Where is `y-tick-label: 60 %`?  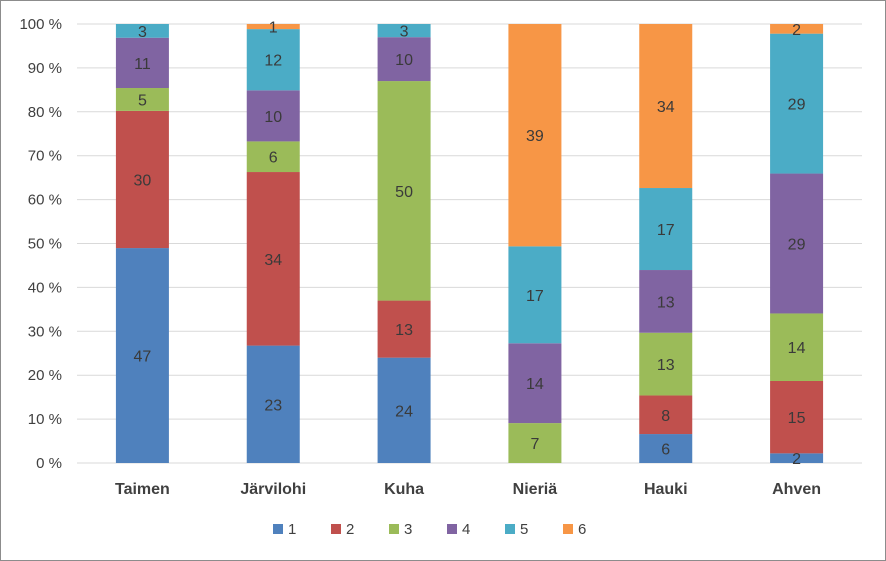 y-tick-label: 60 % is located at coordinates (45, 200).